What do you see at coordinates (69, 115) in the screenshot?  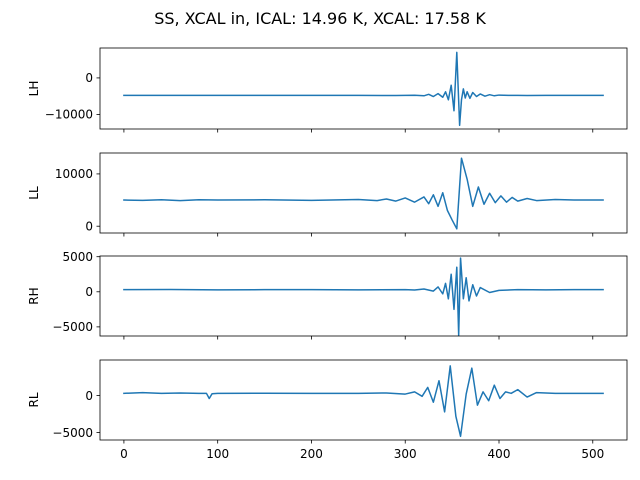 I see `y-tick-label: −10000` at bounding box center [69, 115].